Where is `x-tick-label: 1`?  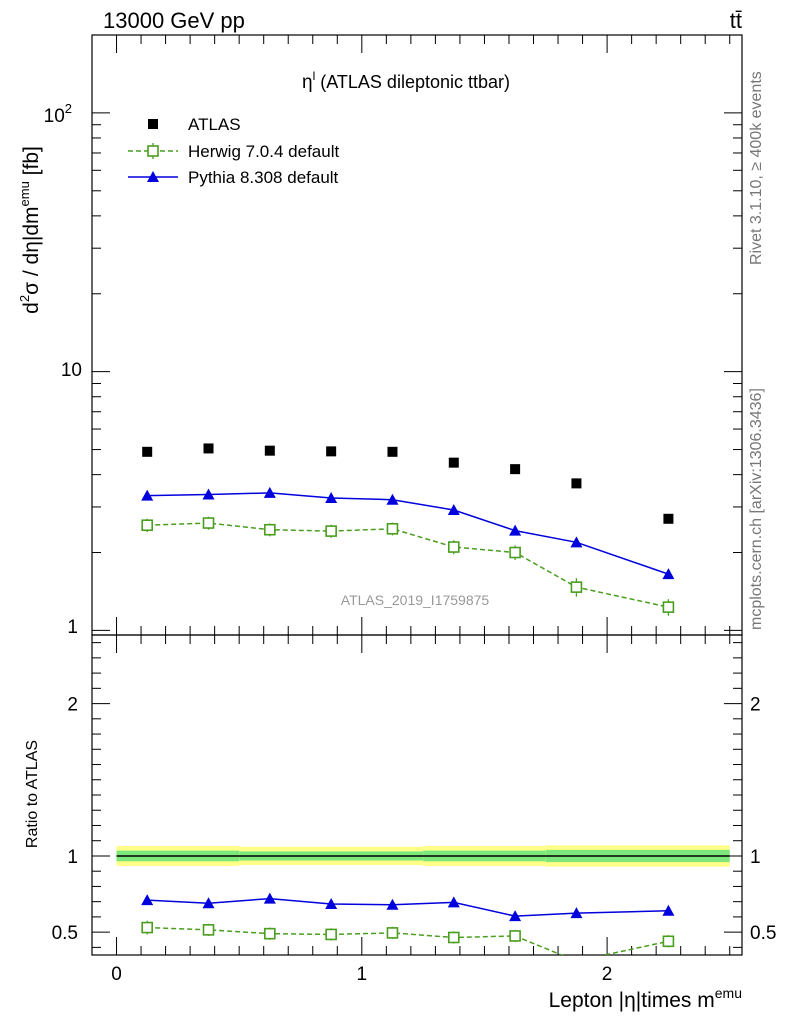
x-tick-label: 1 is located at coordinates (362, 974).